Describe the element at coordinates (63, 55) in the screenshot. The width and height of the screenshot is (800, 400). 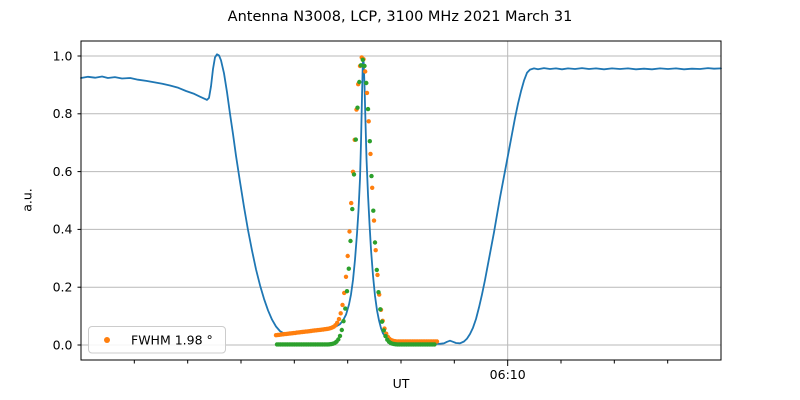
I see `y-tick-label: 1.0` at that location.